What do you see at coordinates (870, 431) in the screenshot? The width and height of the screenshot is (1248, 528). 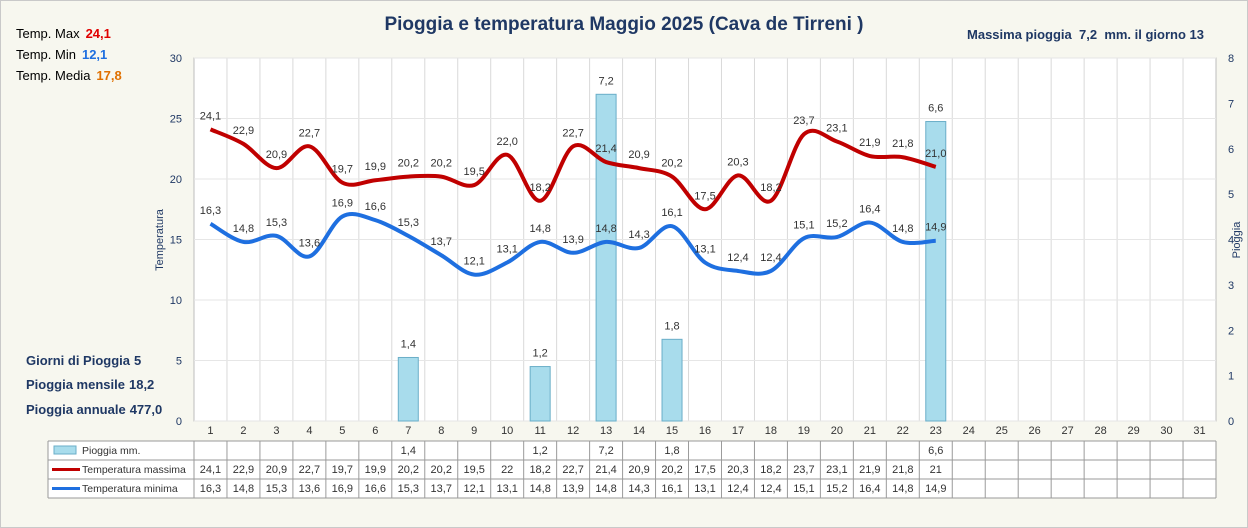 I see `x-tick-label: 21` at bounding box center [870, 431].